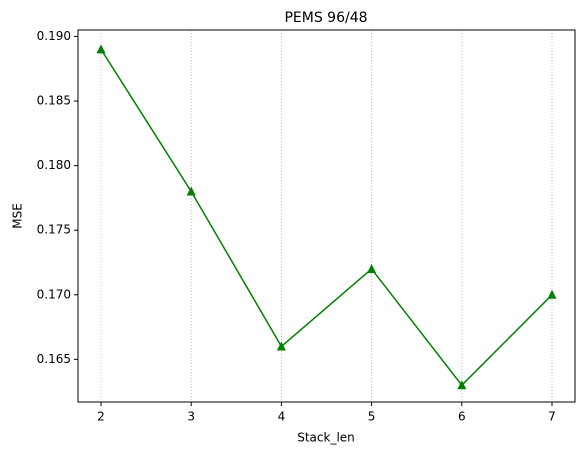 The width and height of the screenshot is (584, 455). What do you see at coordinates (462, 417) in the screenshot?
I see `x-tick-label: 6` at bounding box center [462, 417].